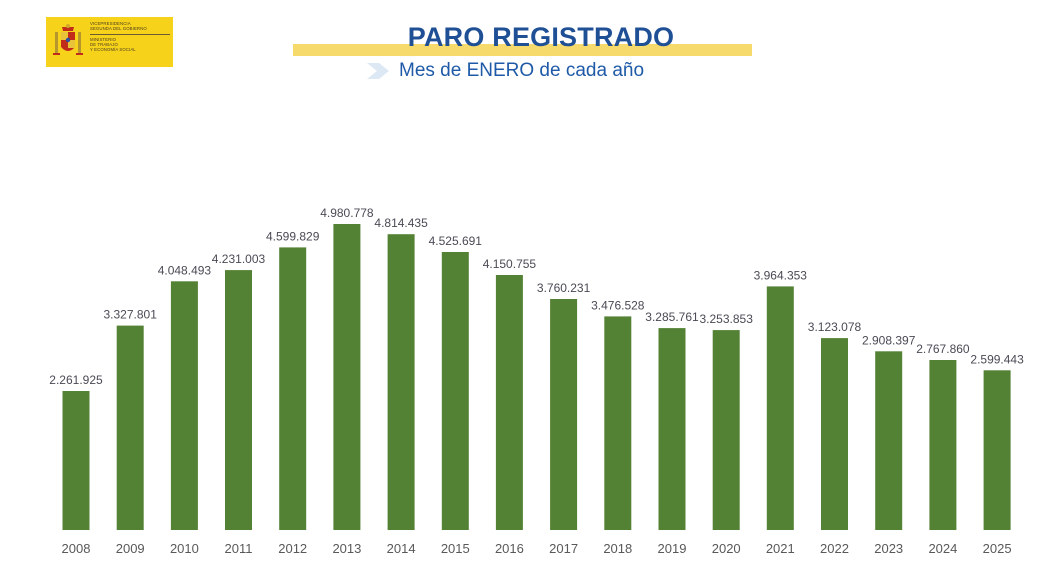  What do you see at coordinates (781, 275) in the screenshot?
I see `value-label-2021: 3.964.353` at bounding box center [781, 275].